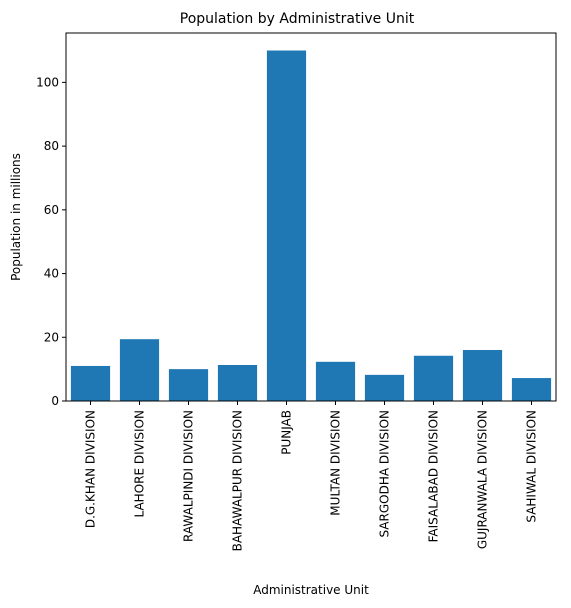 This screenshot has width=571, height=608. Describe the element at coordinates (55, 401) in the screenshot. I see `y-tick-label: 0` at that location.